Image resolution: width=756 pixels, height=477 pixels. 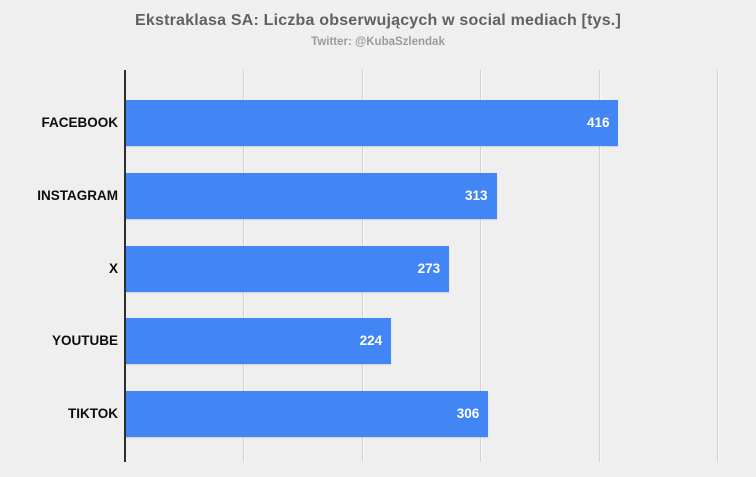 What do you see at coordinates (378, 42) in the screenshot?
I see `chart-subtitle: Twitter: @KubaSzlendak` at bounding box center [378, 42].